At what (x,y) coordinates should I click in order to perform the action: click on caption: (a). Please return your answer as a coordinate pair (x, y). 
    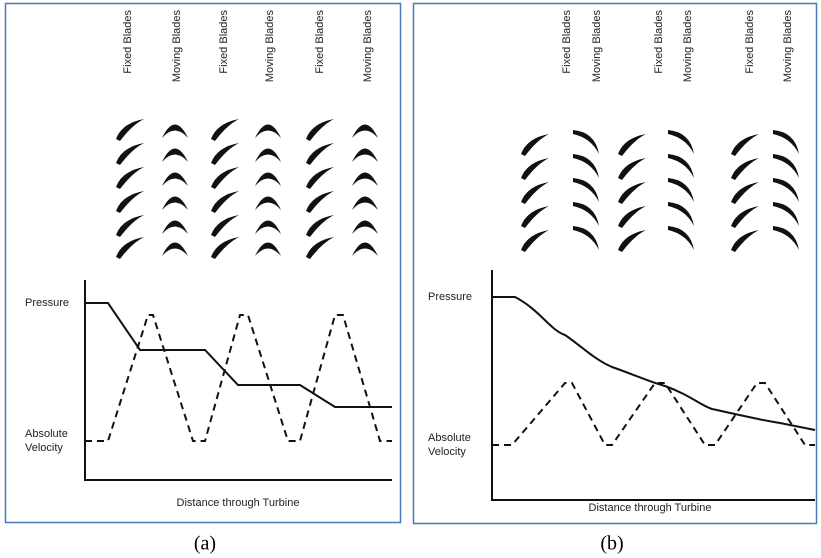
    Looking at the image, I should click on (205, 544).